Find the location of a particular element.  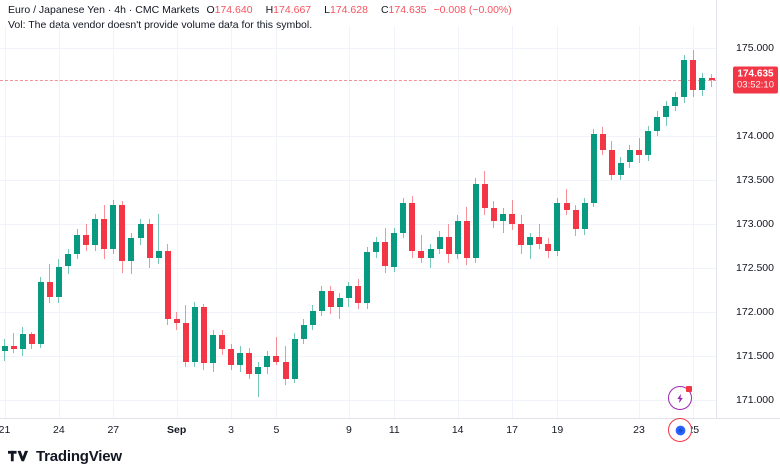

symbol-title: Euro / Japanese Yen · 4h · CMC Markets is located at coordinates (104, 10).